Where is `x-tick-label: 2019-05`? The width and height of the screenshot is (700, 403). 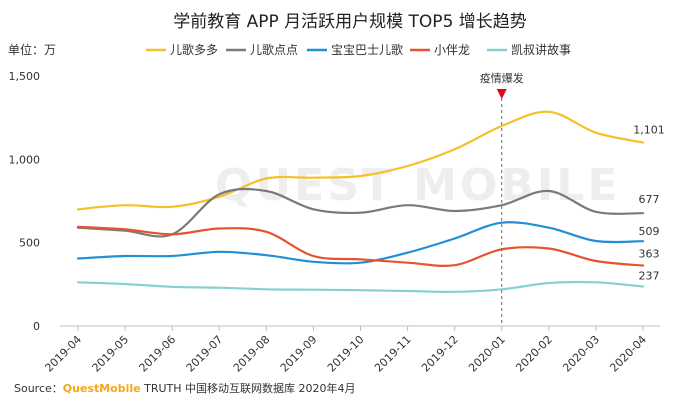
x-tick-label: 2019-05 is located at coordinates (111, 354).